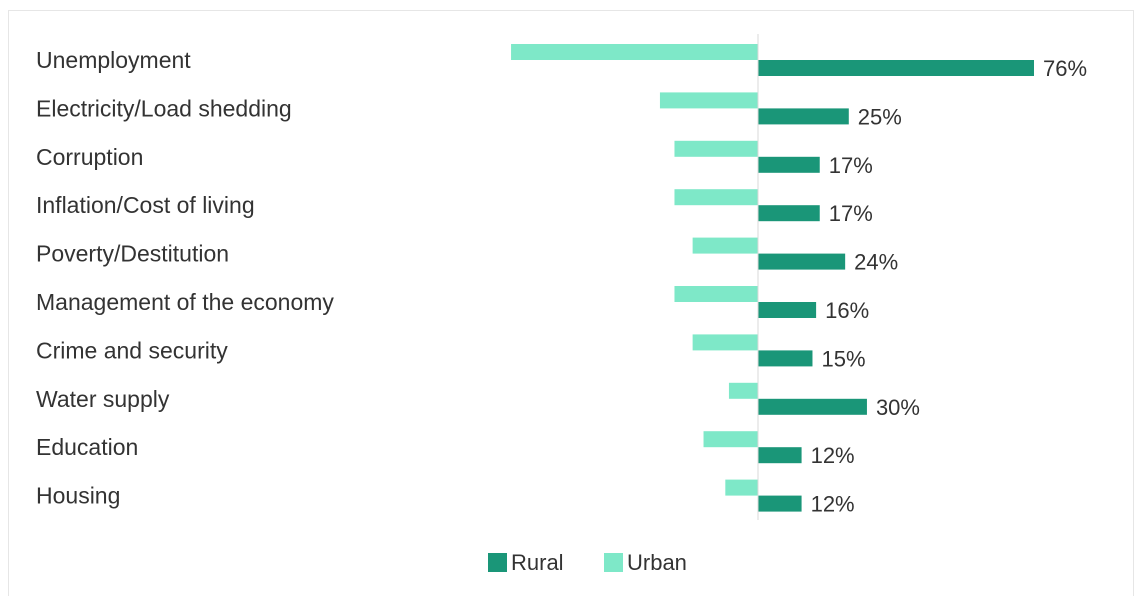 This screenshot has height=598, width=1138. Describe the element at coordinates (89, 157) in the screenshot. I see `category-label: Corruption` at that location.